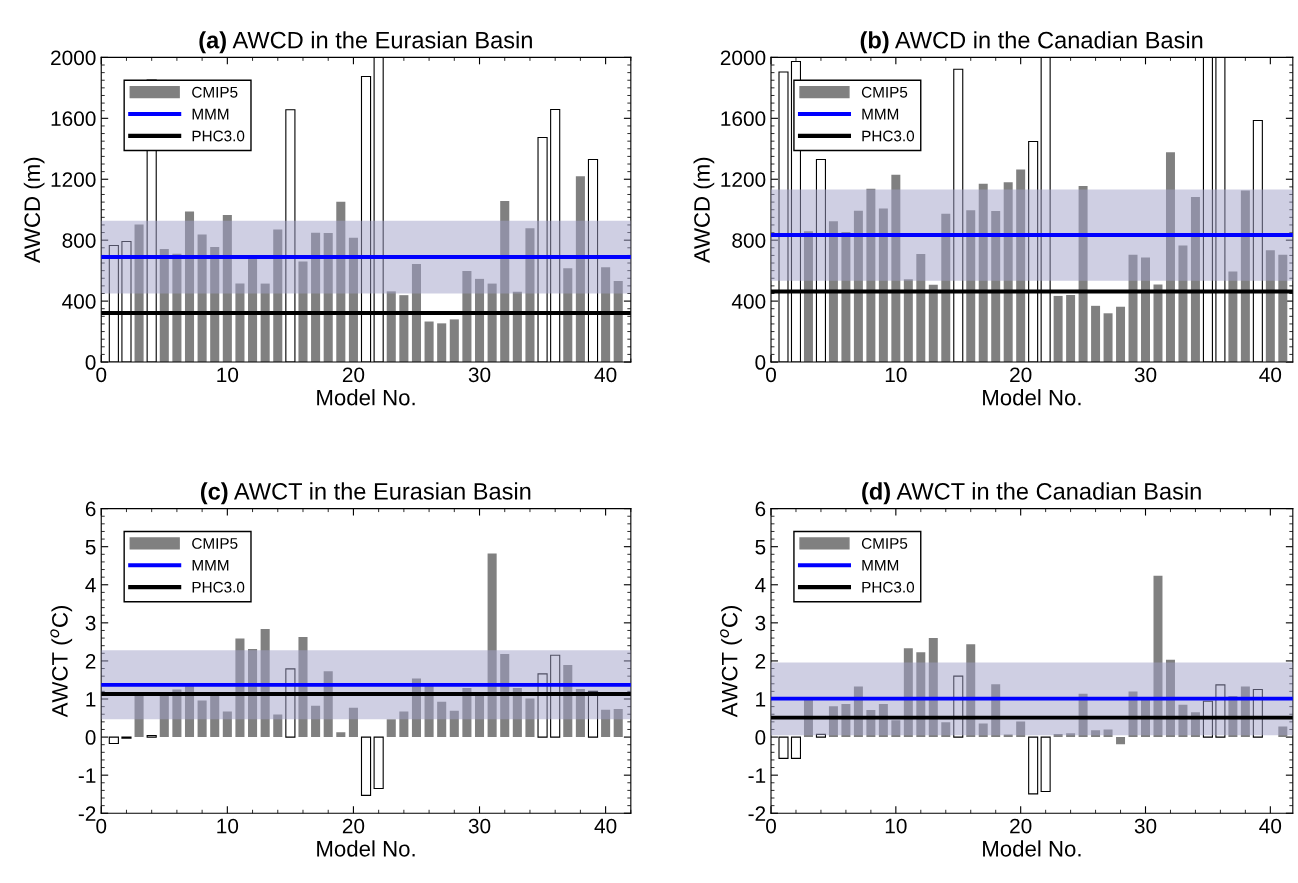 This screenshot has height=883, width=1298. What do you see at coordinates (760, 509) in the screenshot?
I see `y-tick-label: 6` at bounding box center [760, 509].